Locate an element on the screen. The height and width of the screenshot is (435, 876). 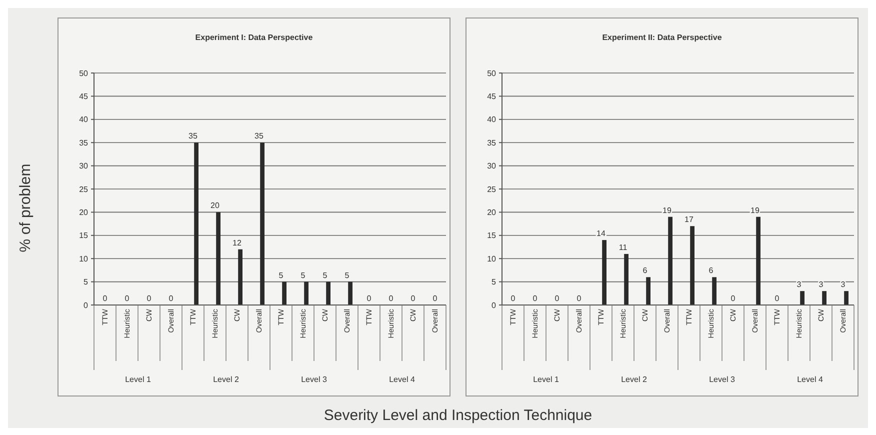
data-label: 20 is located at coordinates (215, 205).